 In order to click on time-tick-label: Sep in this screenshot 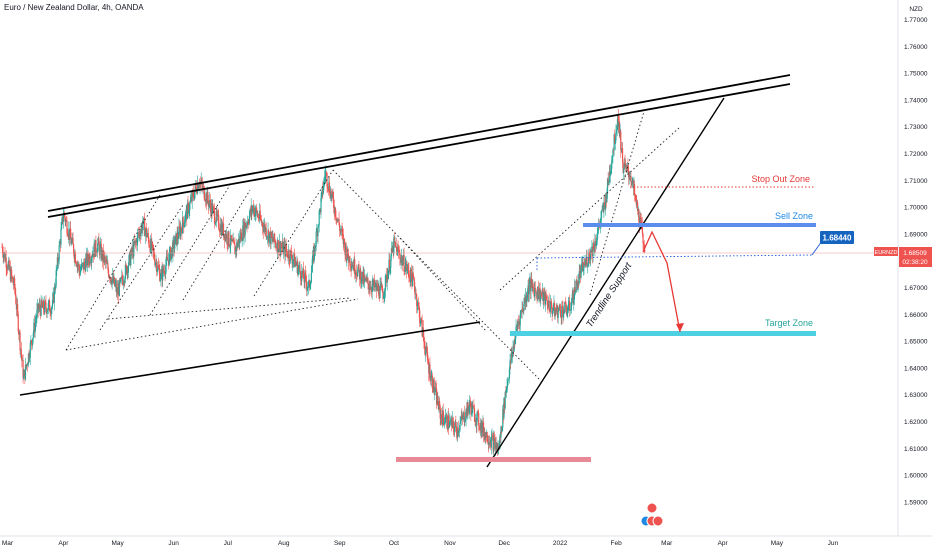, I will do `click(340, 543)`.